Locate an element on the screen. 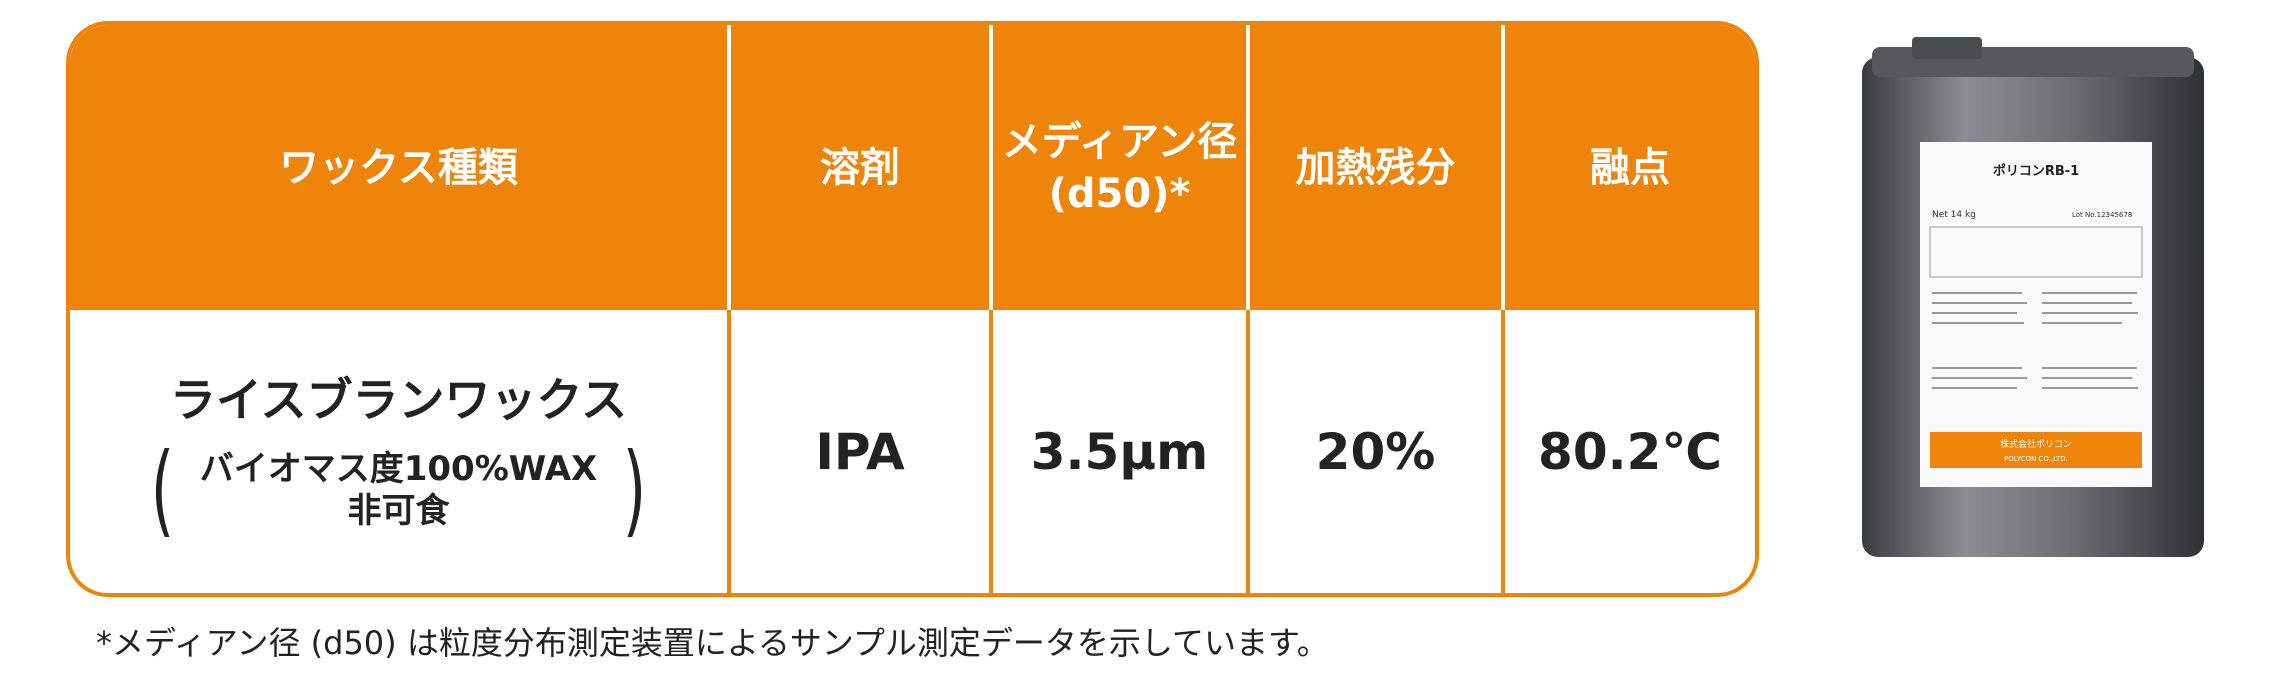 This screenshot has width=2295, height=678. header-cell: 融点 is located at coordinates (1628, 167).